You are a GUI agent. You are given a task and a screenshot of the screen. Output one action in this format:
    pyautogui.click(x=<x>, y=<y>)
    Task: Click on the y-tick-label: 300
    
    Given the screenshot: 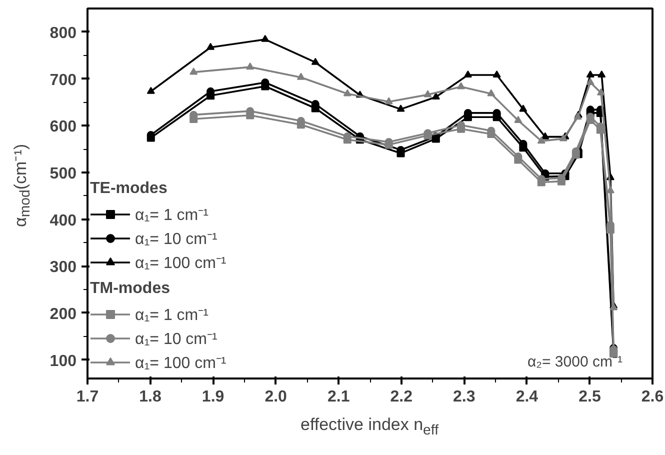 What is the action you would take?
    pyautogui.click(x=63, y=267)
    